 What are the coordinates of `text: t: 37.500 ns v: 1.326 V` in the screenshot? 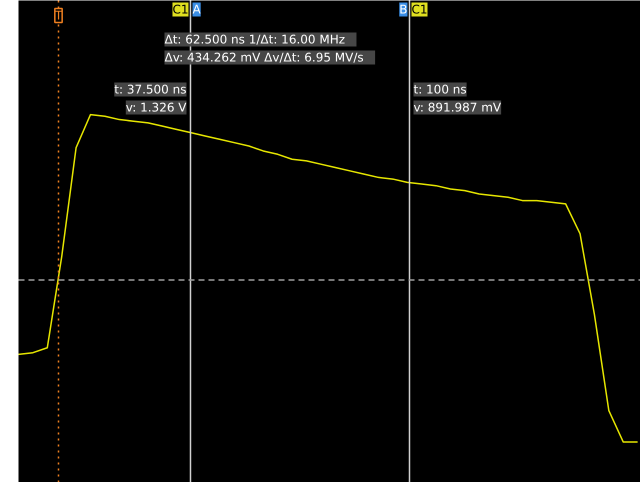 It's located at (151, 98).